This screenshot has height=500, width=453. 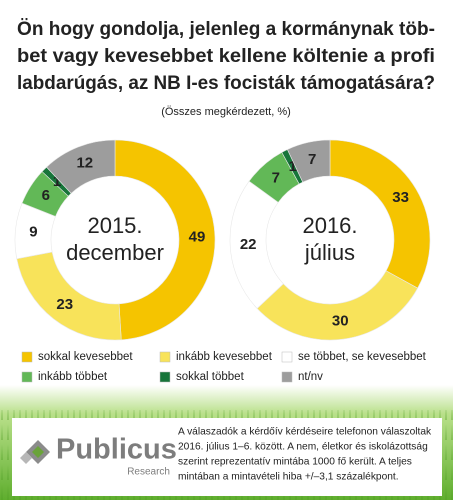 What do you see at coordinates (114, 225) in the screenshot?
I see `center-label: 2015.` at bounding box center [114, 225].